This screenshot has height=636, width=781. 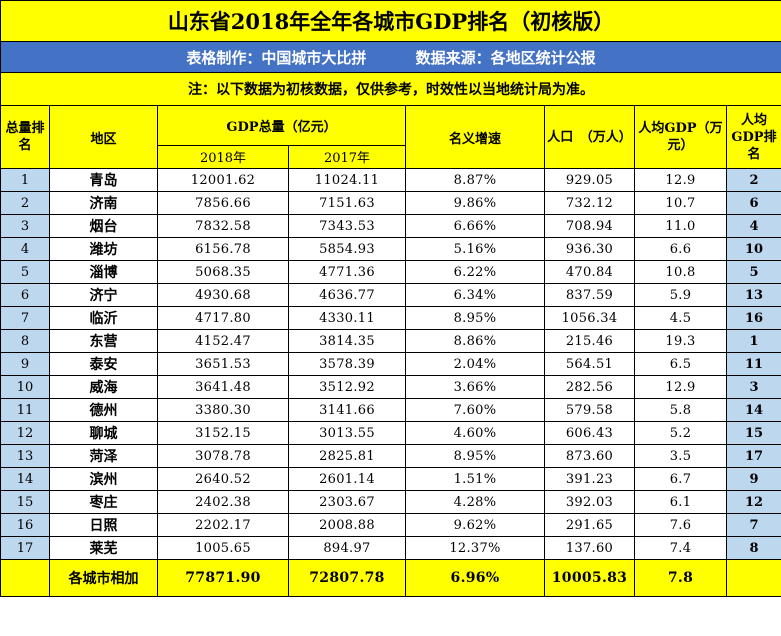 I want to click on city-cell: 青岛, so click(x=103, y=180).